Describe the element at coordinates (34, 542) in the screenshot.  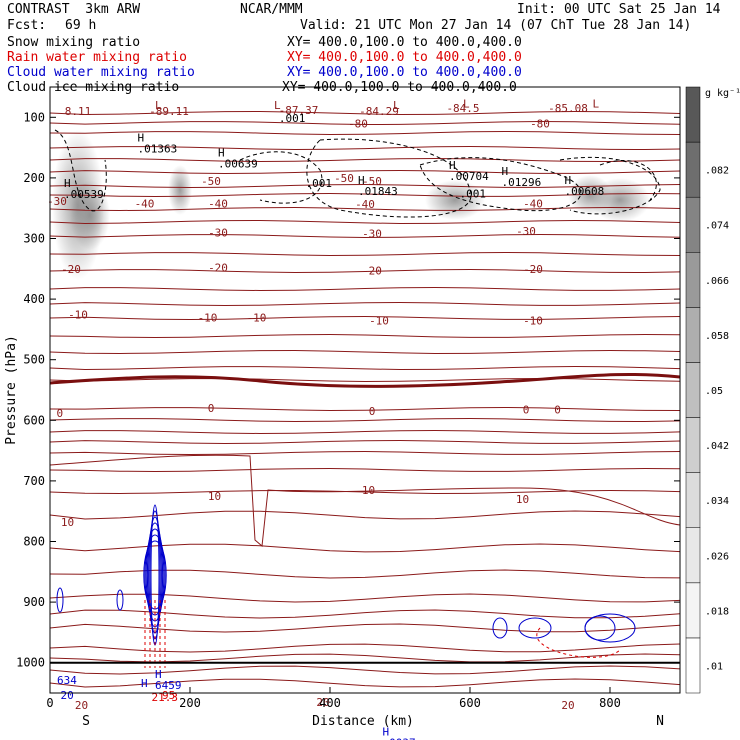
I see `y-tick-label: 800` at that location.